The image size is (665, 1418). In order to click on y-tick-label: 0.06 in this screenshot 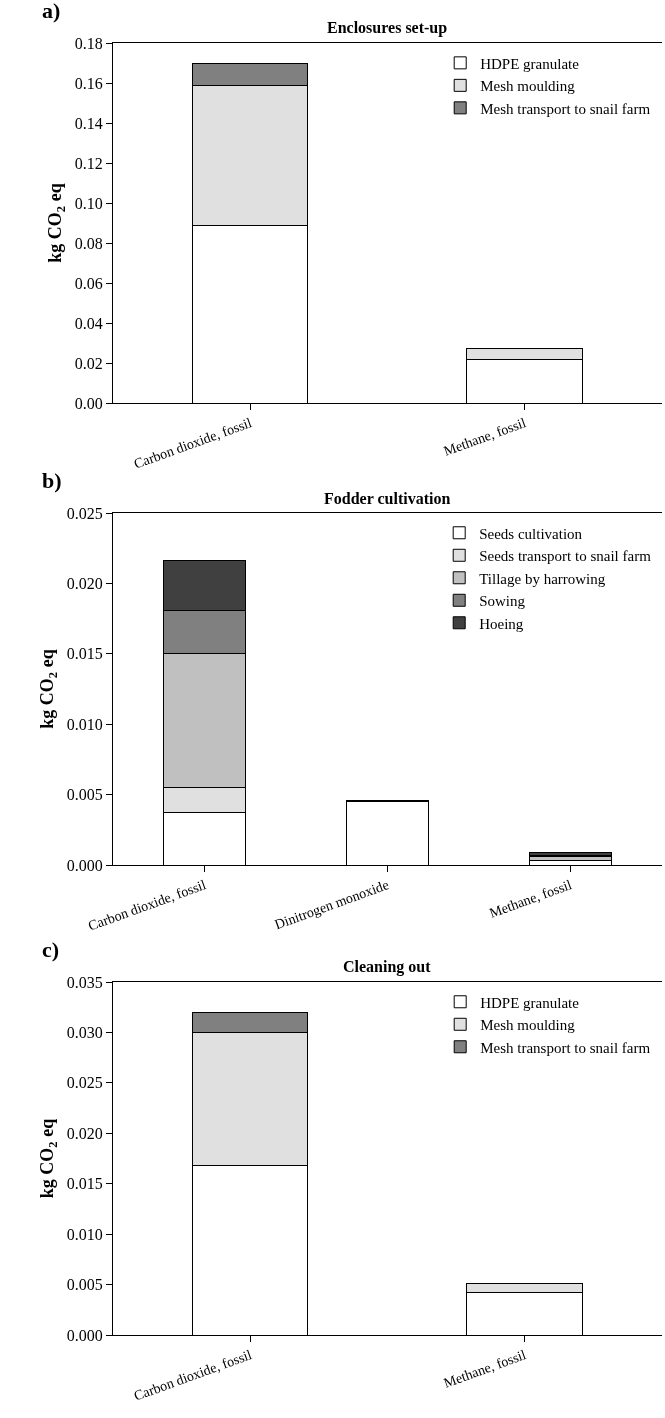, I will do `click(88, 283)`.